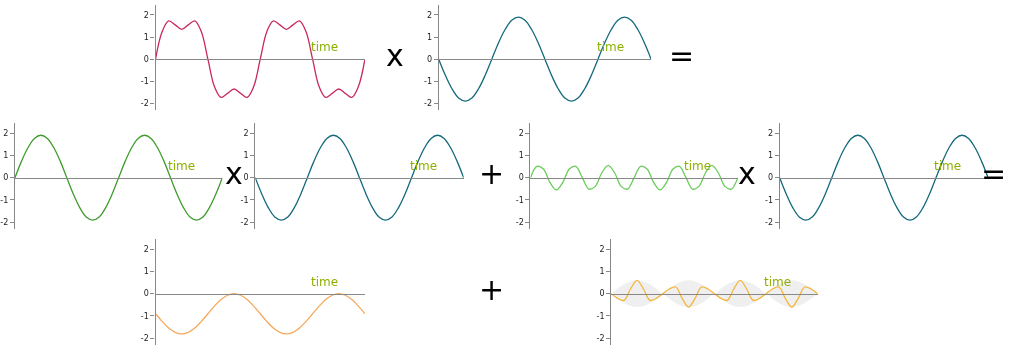 Image resolution: width=1024 pixels, height=349 pixels. What do you see at coordinates (994, 173) in the screenshot?
I see `annotation: =` at bounding box center [994, 173].